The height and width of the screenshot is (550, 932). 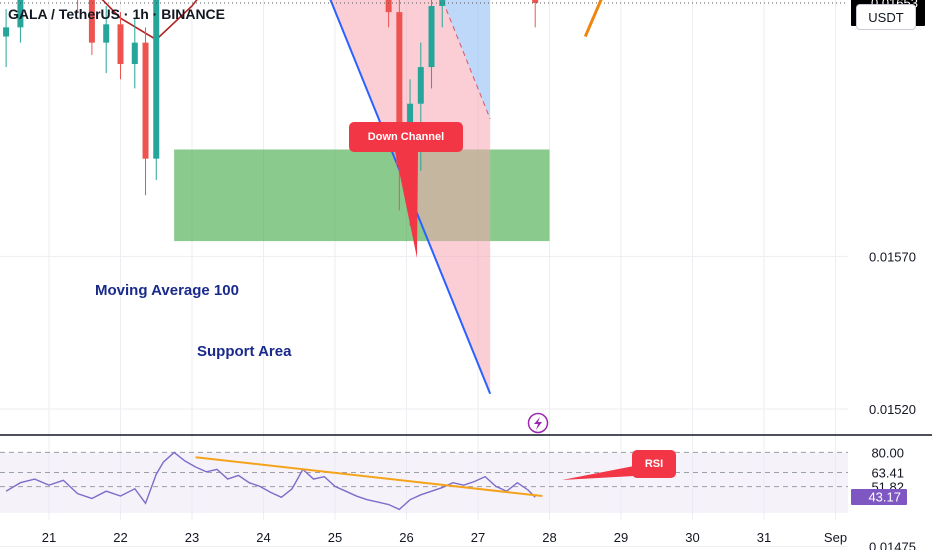 I want to click on x-tick-label: 21, so click(x=49, y=537).